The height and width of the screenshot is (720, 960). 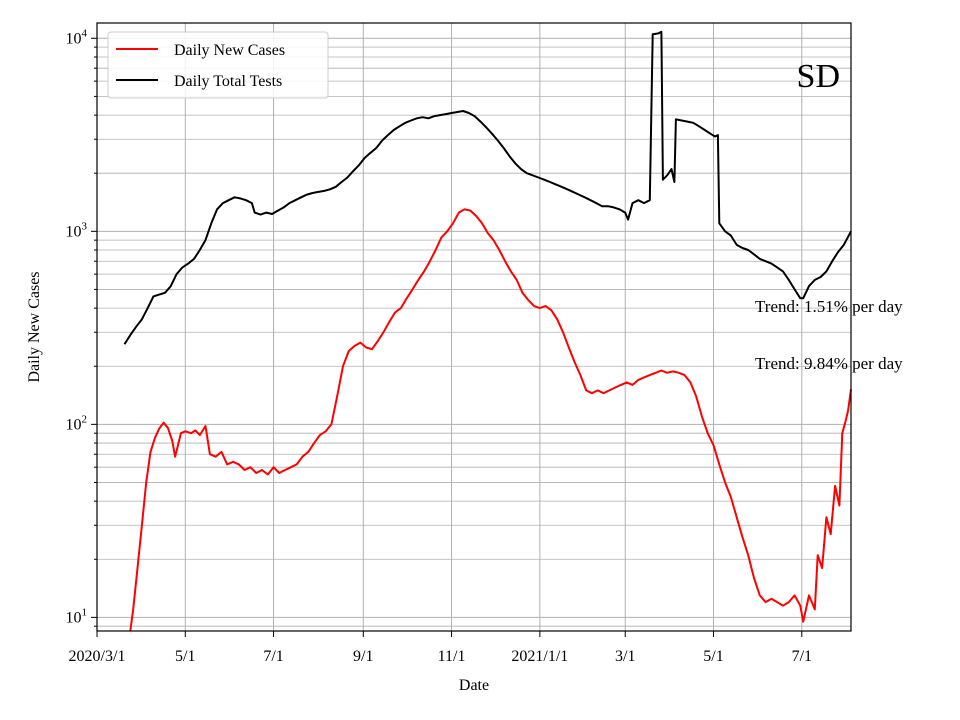 I want to click on legend: Daily New Cases Daily Total Tests, so click(x=218, y=65).